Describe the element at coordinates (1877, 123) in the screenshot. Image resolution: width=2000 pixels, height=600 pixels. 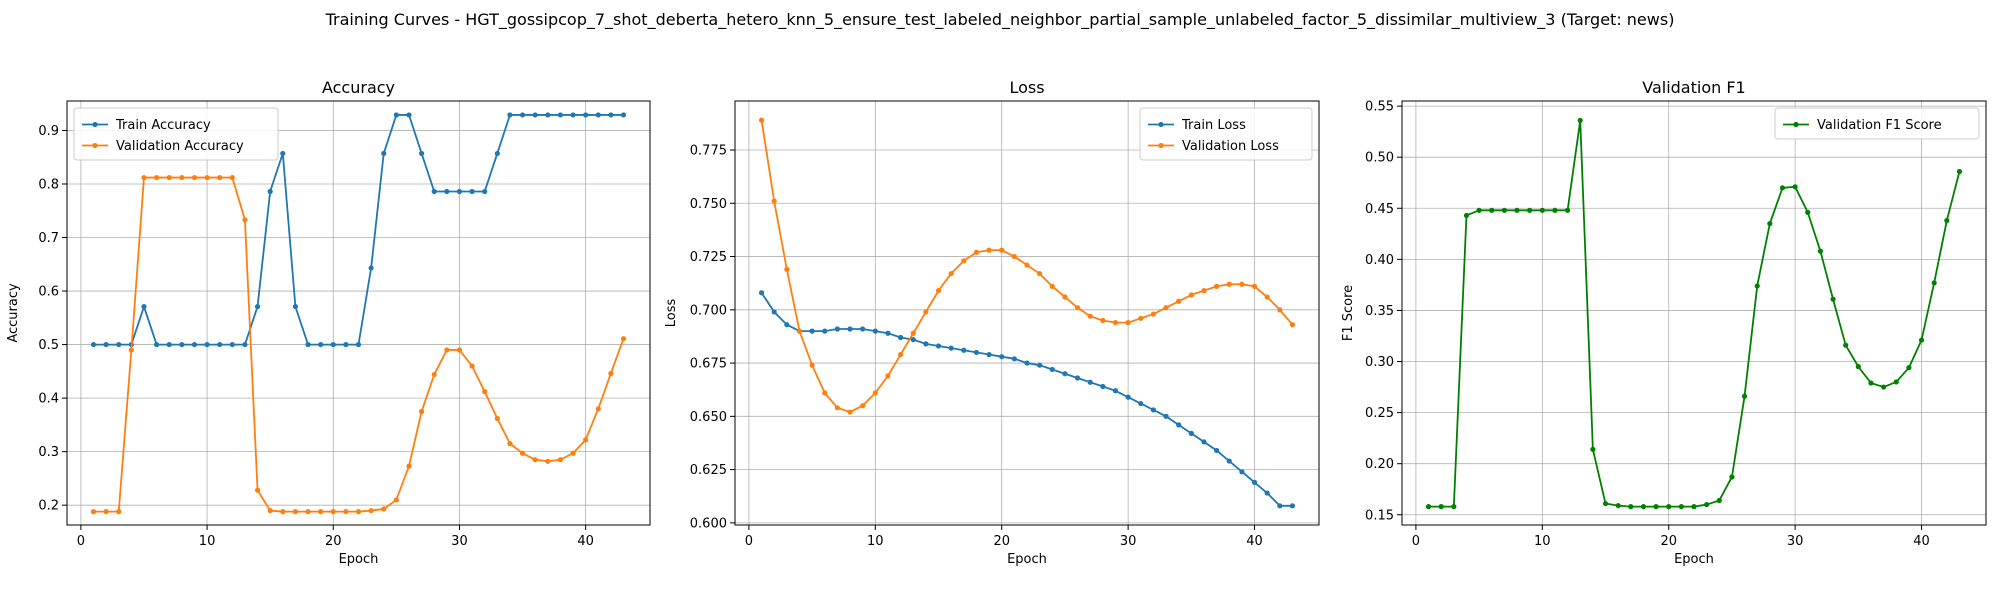
I see `legend-box` at that location.